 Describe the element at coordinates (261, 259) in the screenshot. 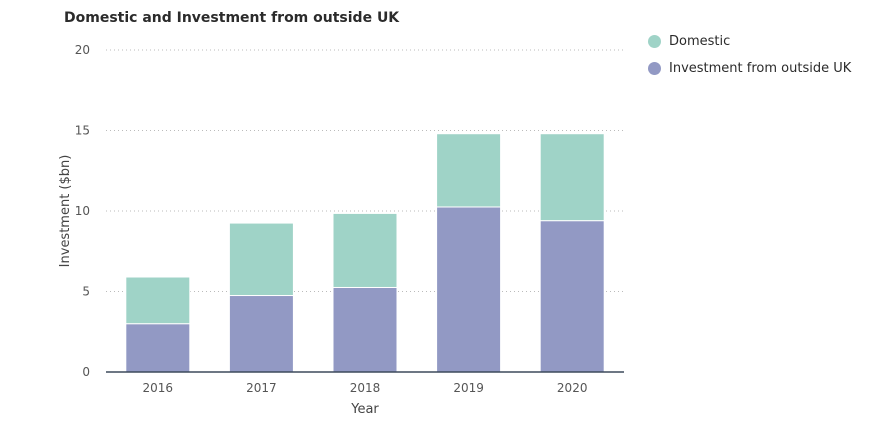

I see `bar-domestic-2017` at that location.